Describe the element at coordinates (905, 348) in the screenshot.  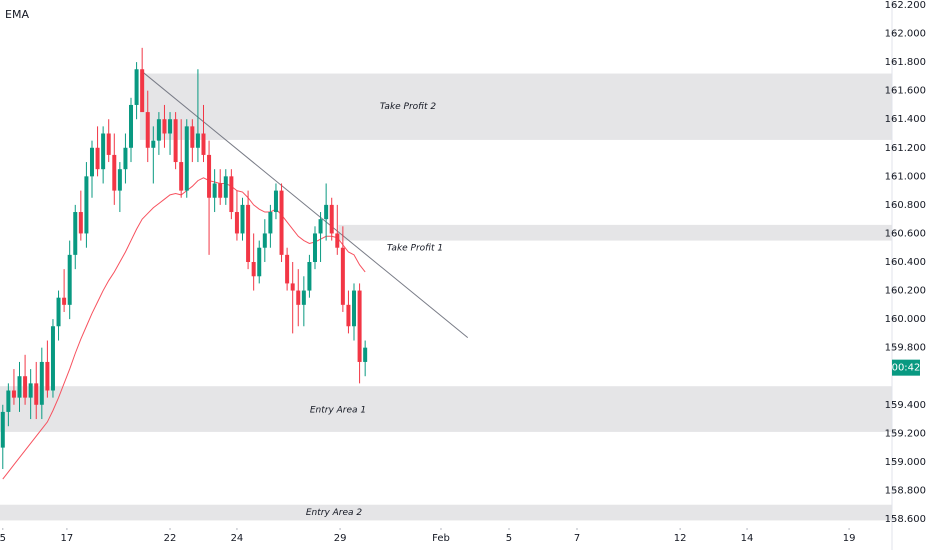
I see `y-tick-label: 159.800` at that location.